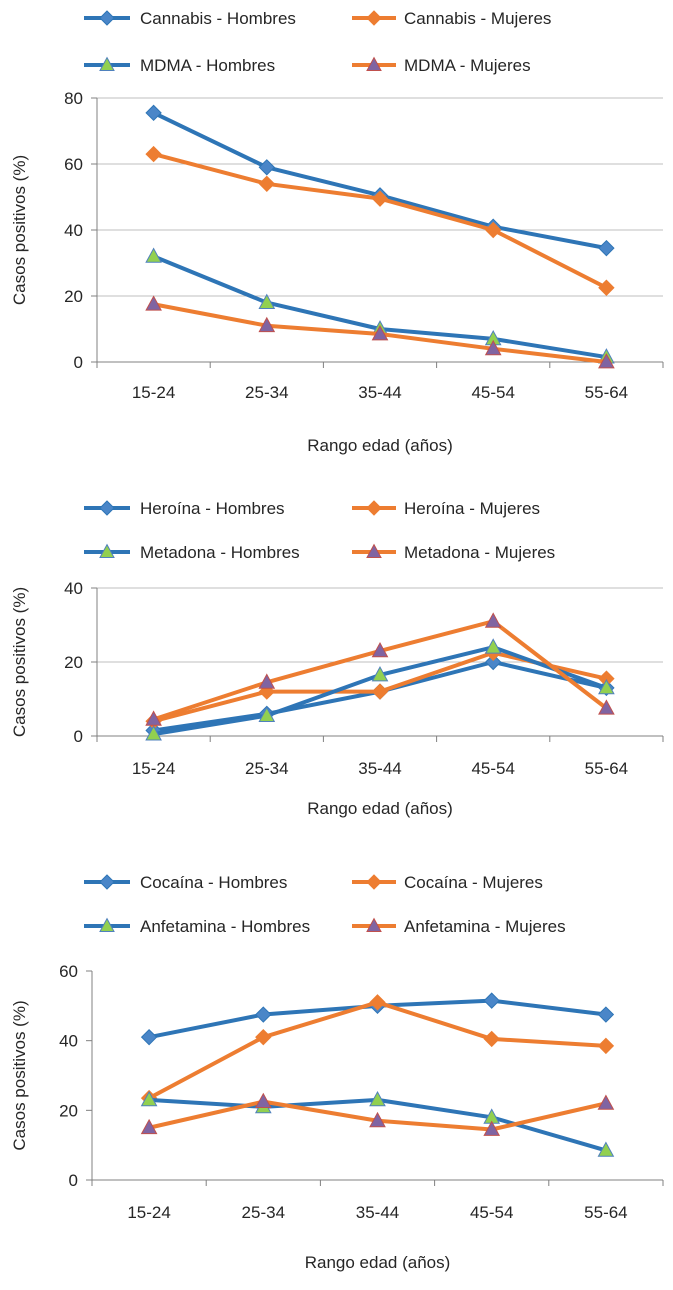 Image resolution: width=673 pixels, height=1290 pixels. I want to click on gridlines, so click(380, 625).